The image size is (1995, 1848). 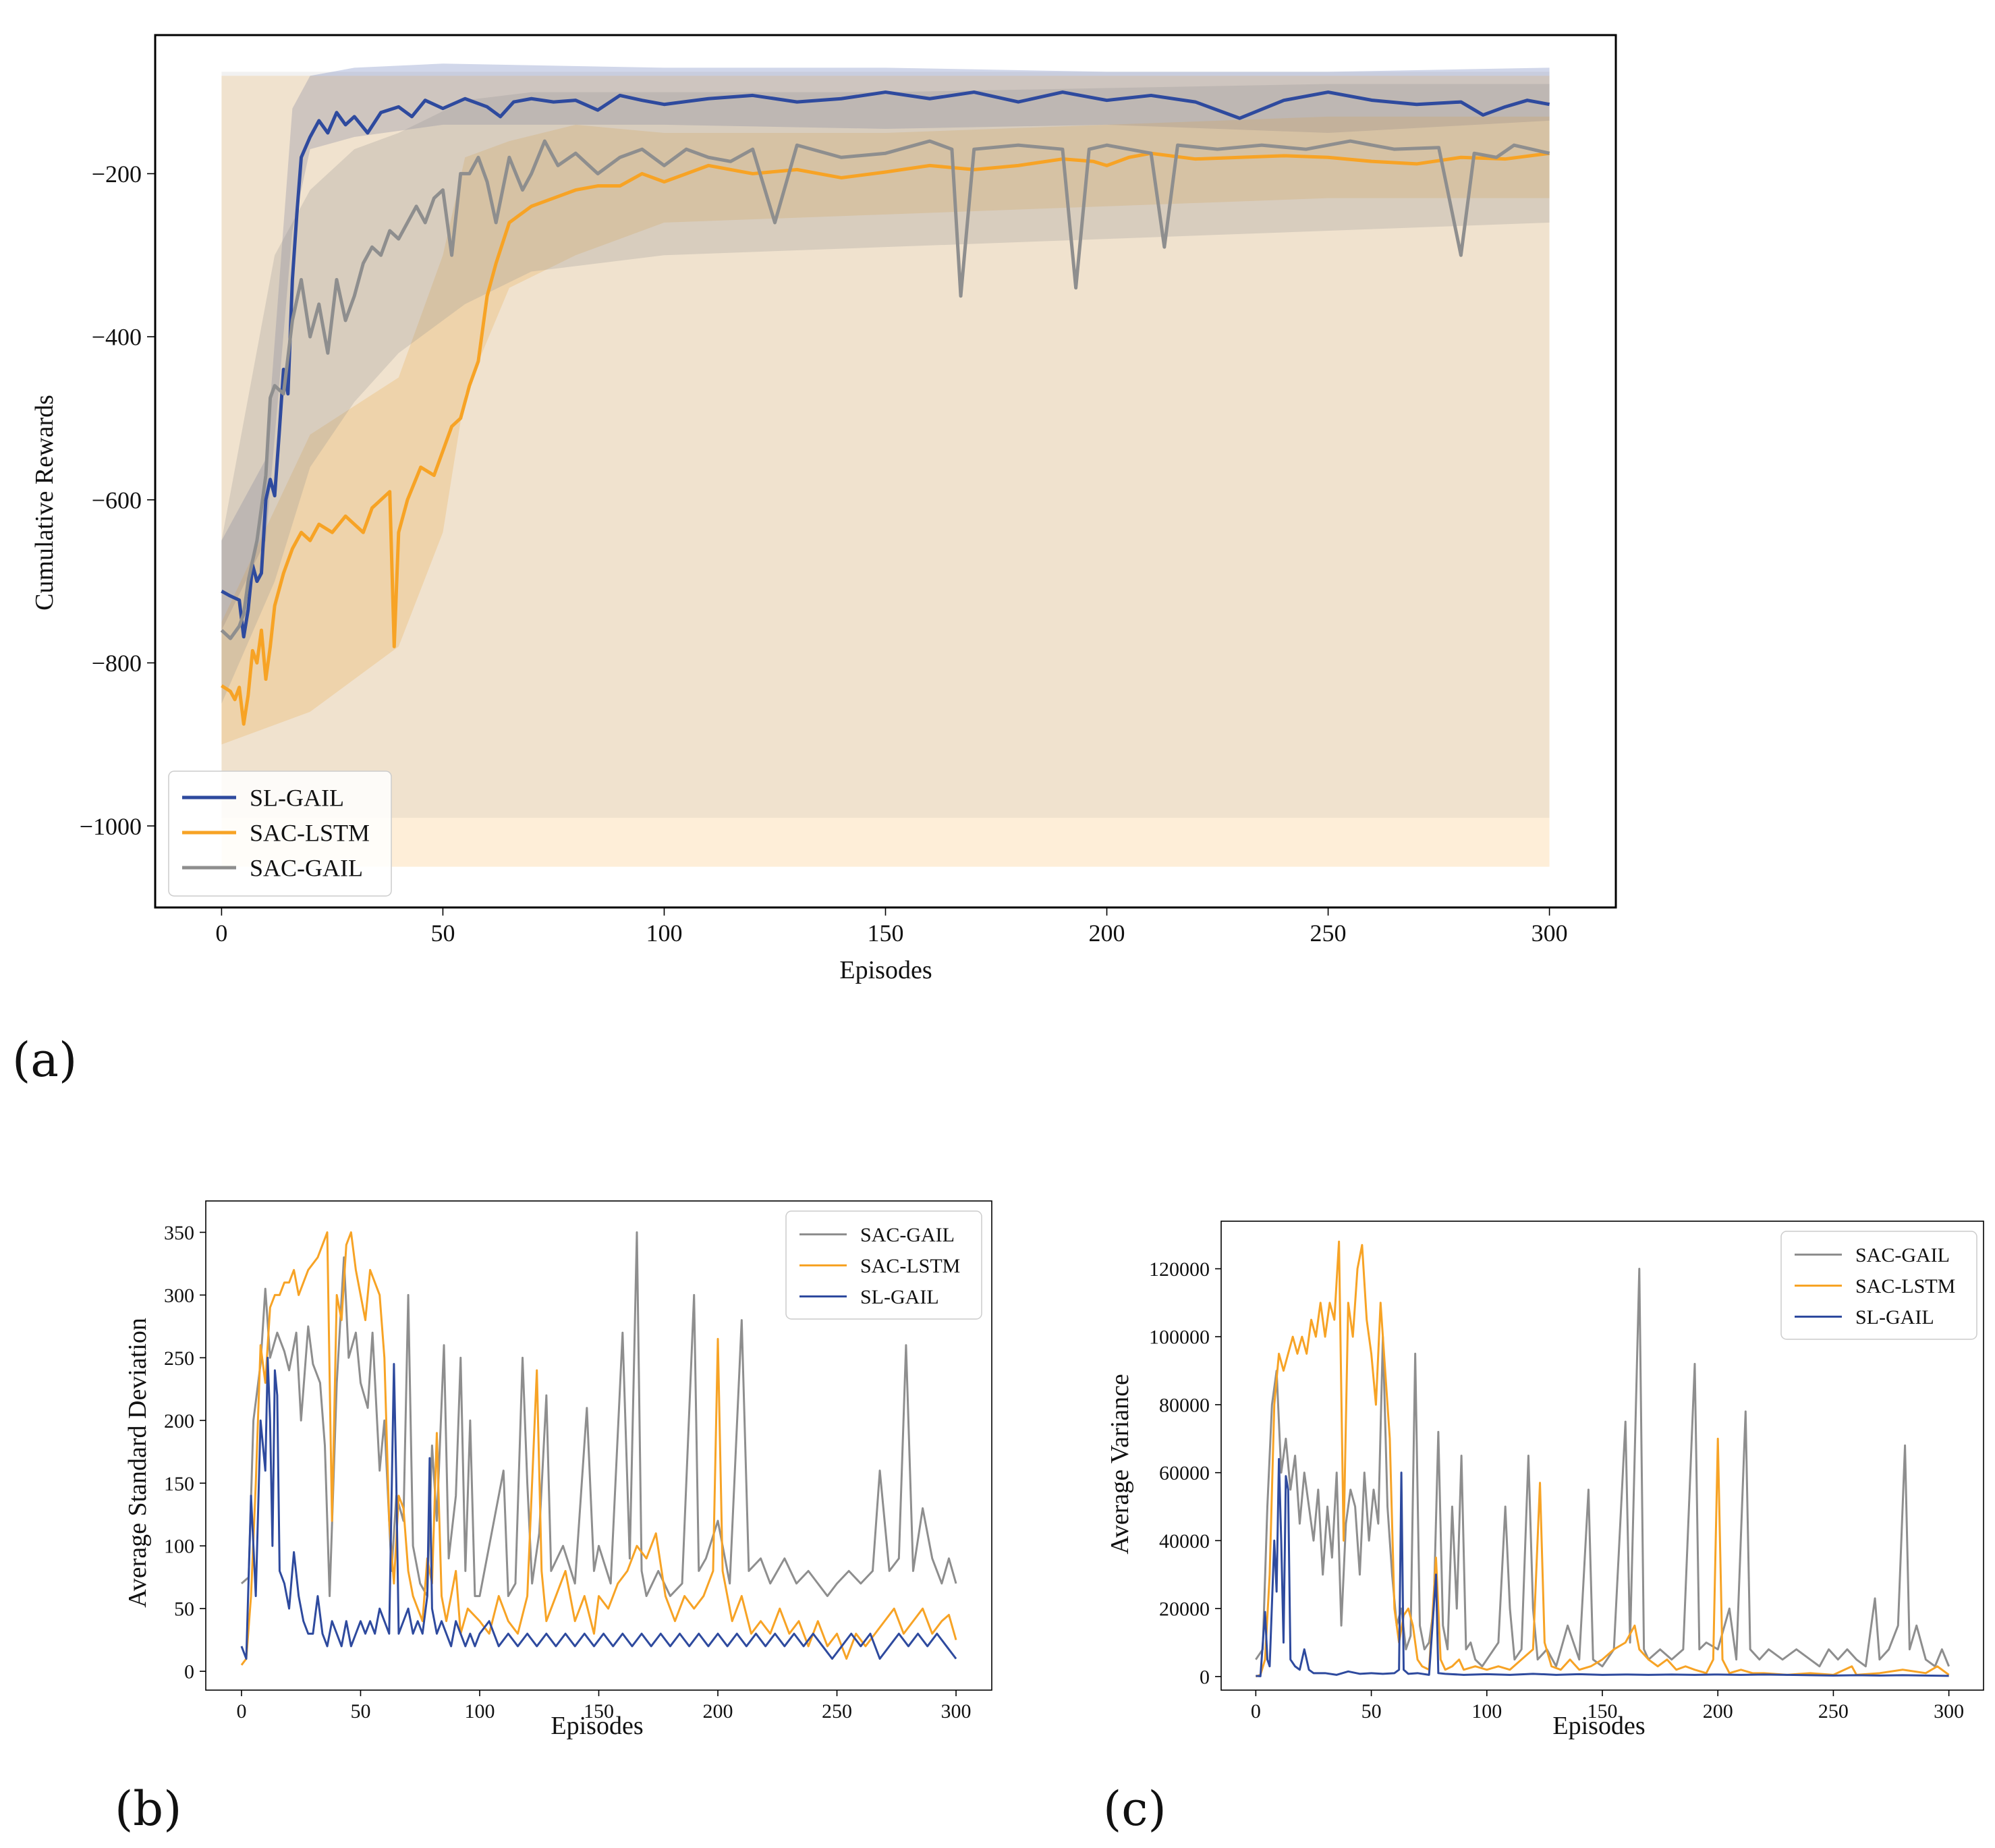 What do you see at coordinates (1120, 1464) in the screenshot?
I see `panel-c-y-axis-label: Average Variance` at bounding box center [1120, 1464].